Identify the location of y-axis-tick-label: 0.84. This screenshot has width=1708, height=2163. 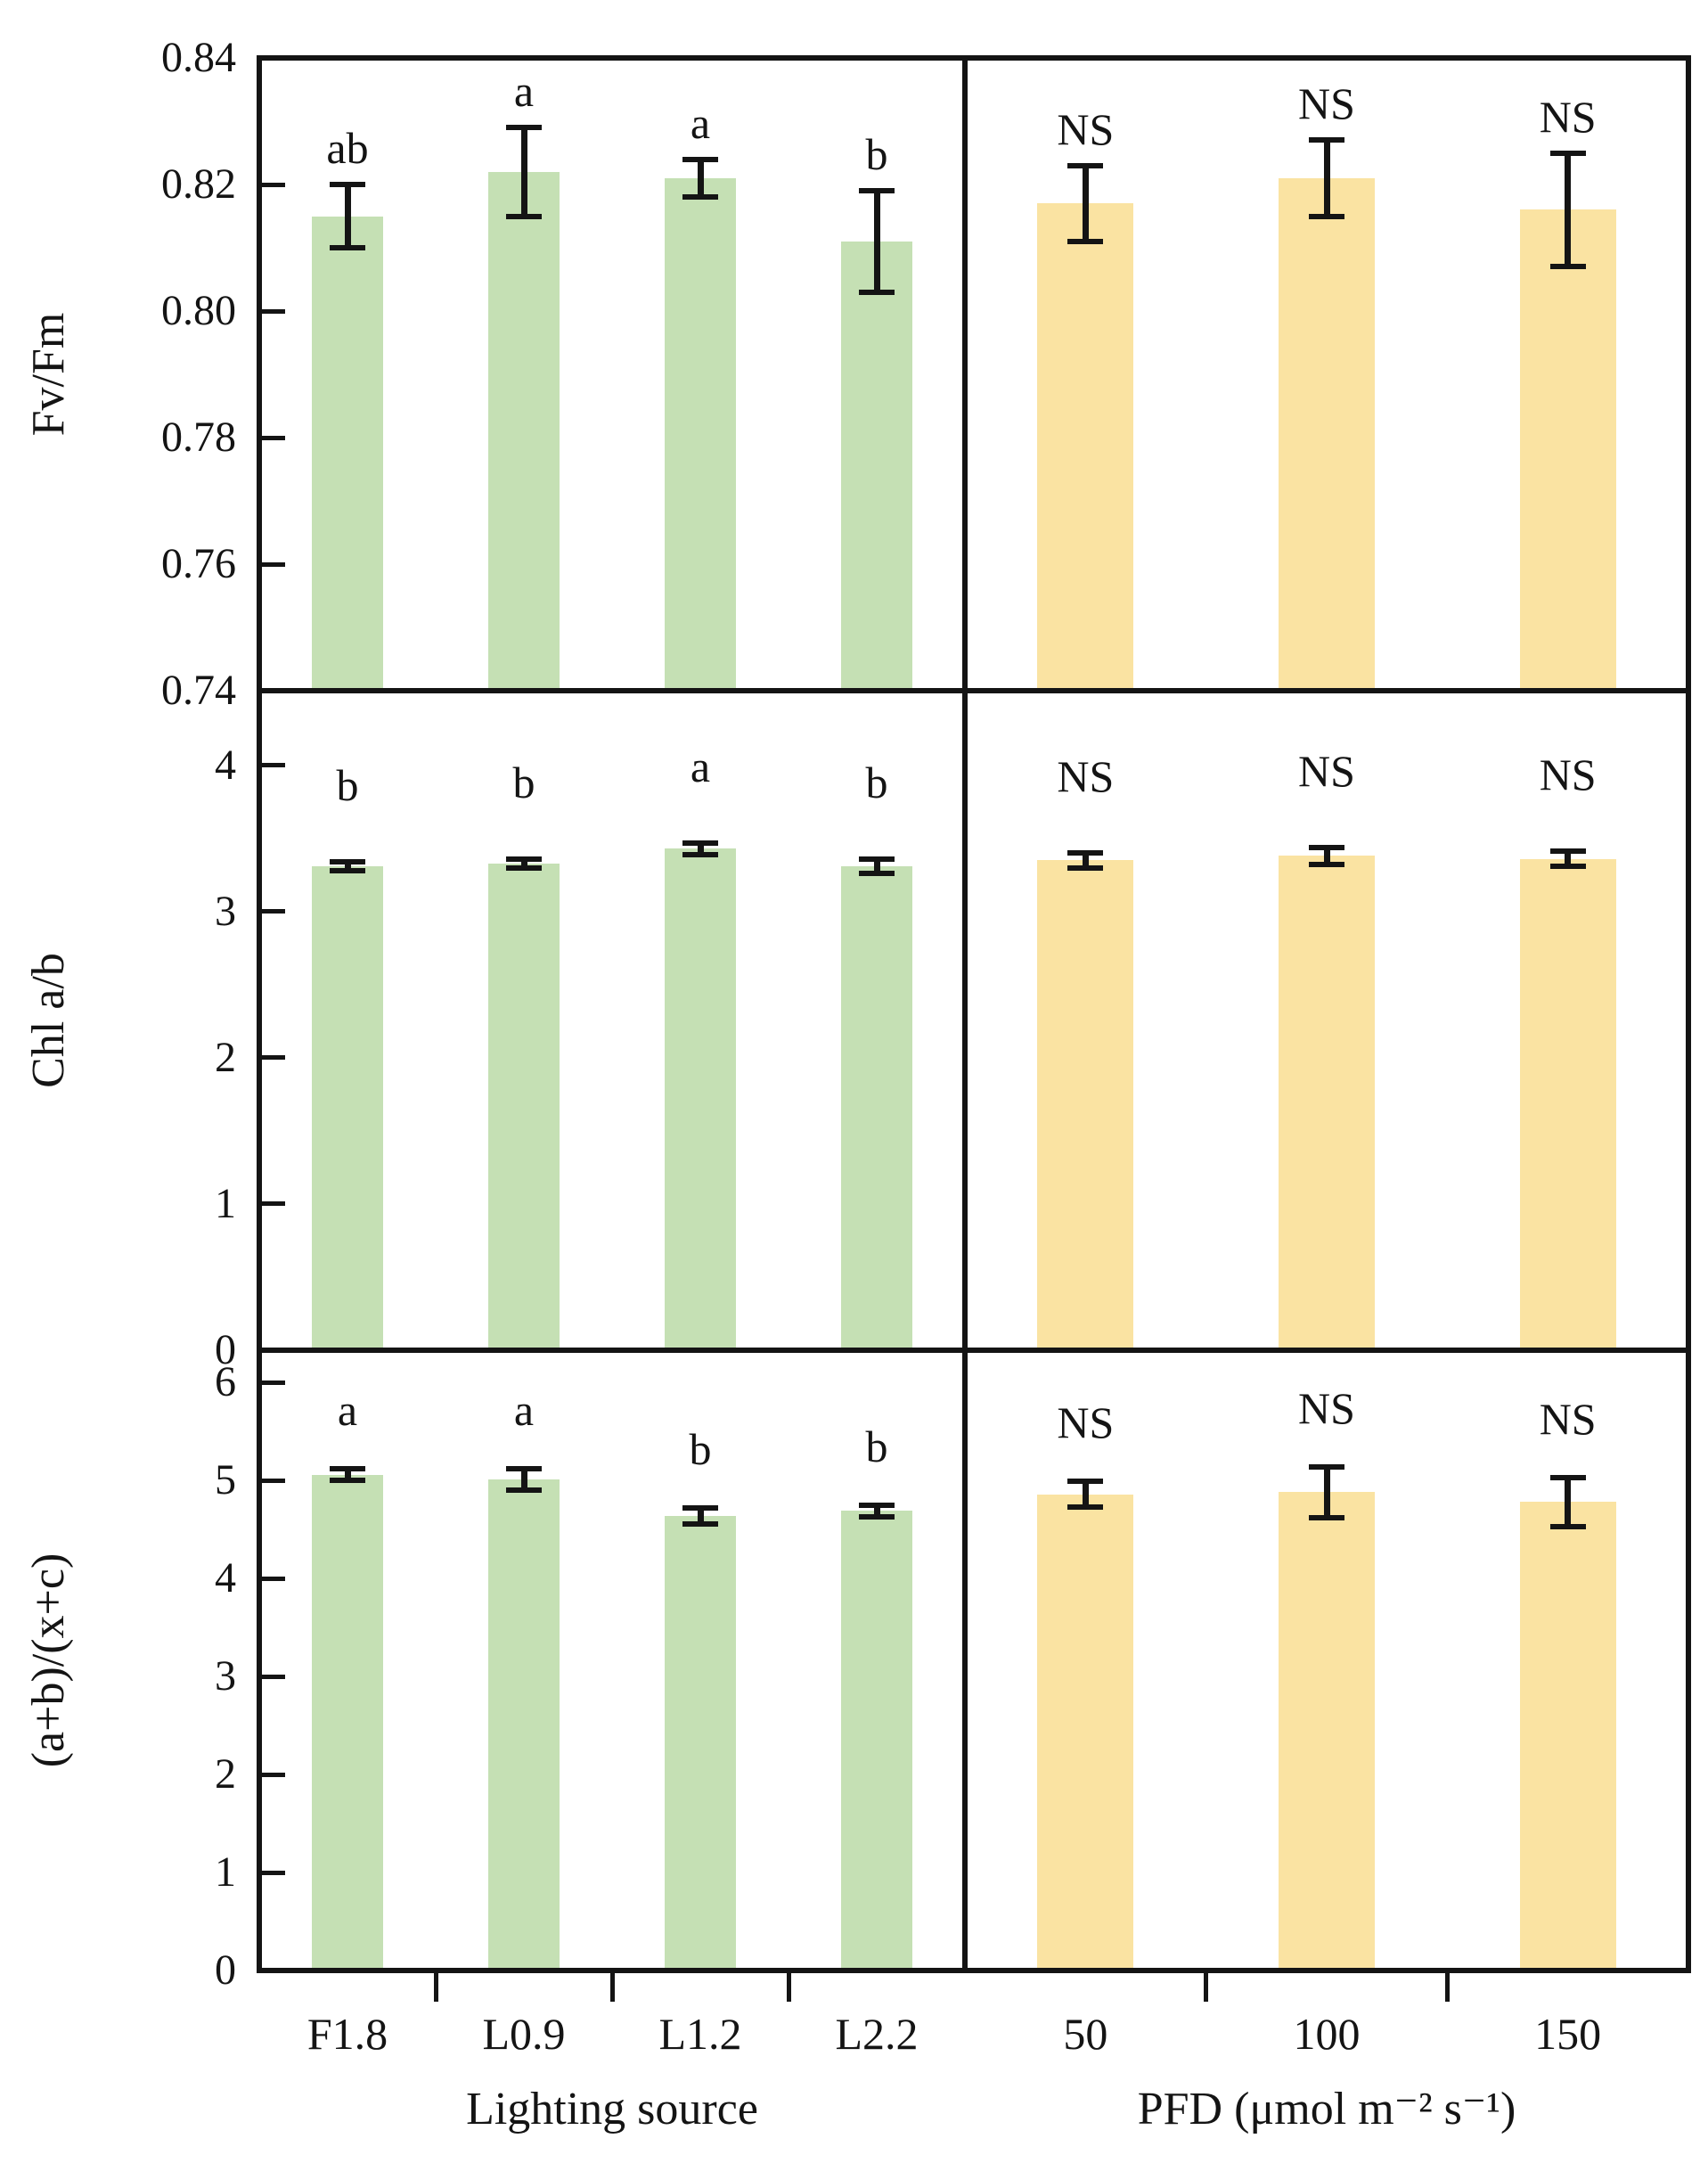
(198, 57).